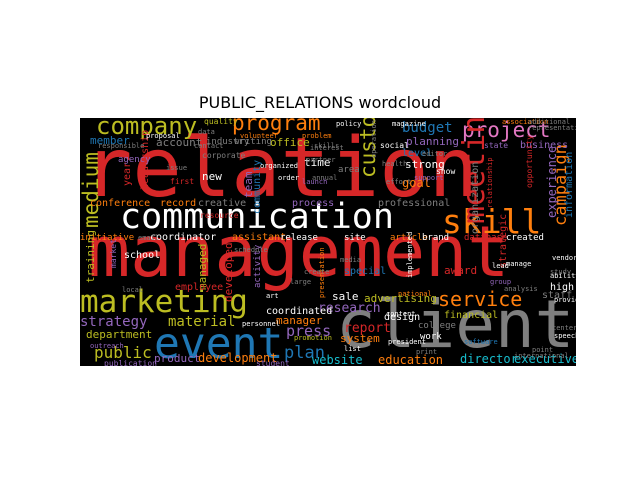 The width and height of the screenshot is (640, 480). Describe the element at coordinates (253, 142) in the screenshot. I see `word-writing: writing` at that location.